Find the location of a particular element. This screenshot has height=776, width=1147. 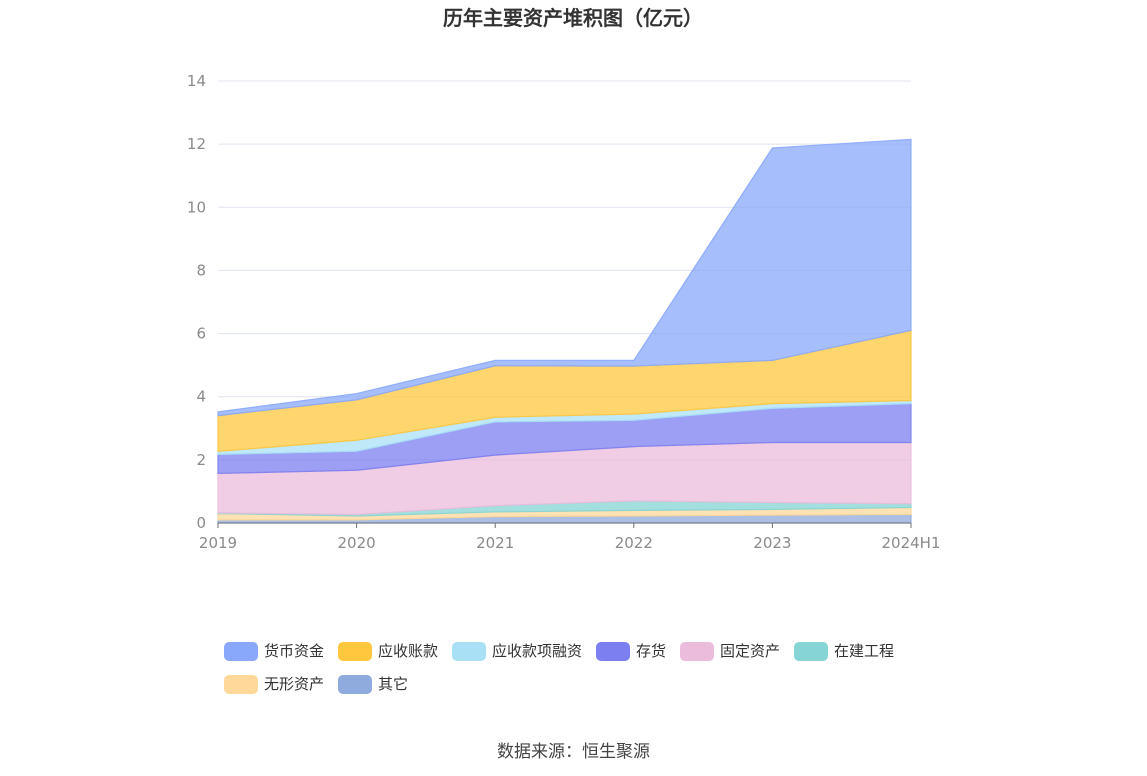

y-tick-label: 6 is located at coordinates (201, 334).